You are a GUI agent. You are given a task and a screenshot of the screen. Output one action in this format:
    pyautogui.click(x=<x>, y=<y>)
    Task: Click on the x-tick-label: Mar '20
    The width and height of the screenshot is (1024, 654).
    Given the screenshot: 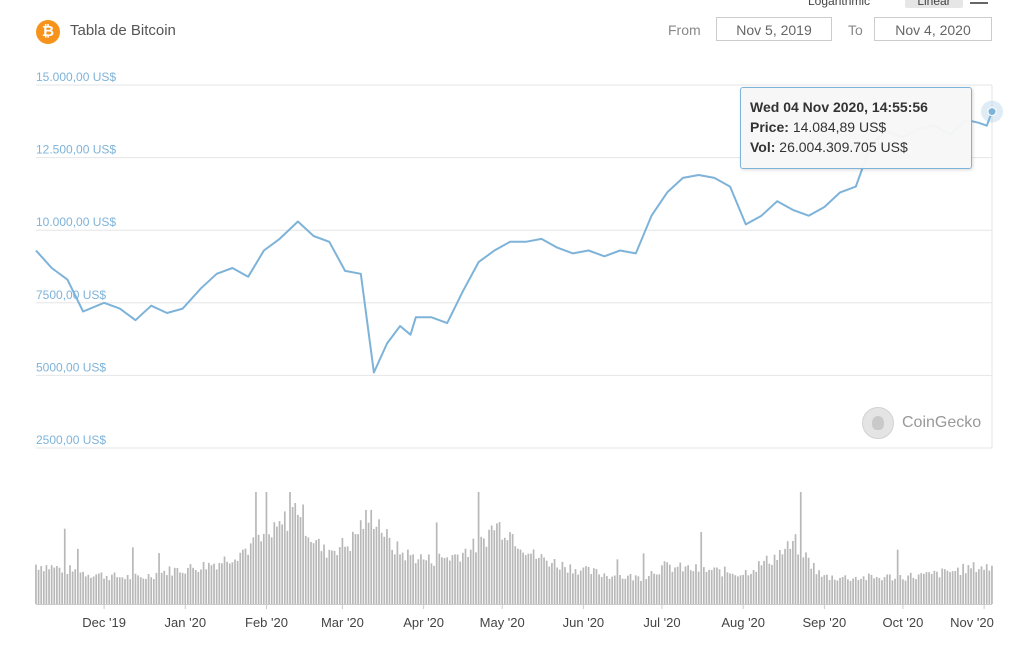 What is the action you would take?
    pyautogui.click(x=342, y=622)
    